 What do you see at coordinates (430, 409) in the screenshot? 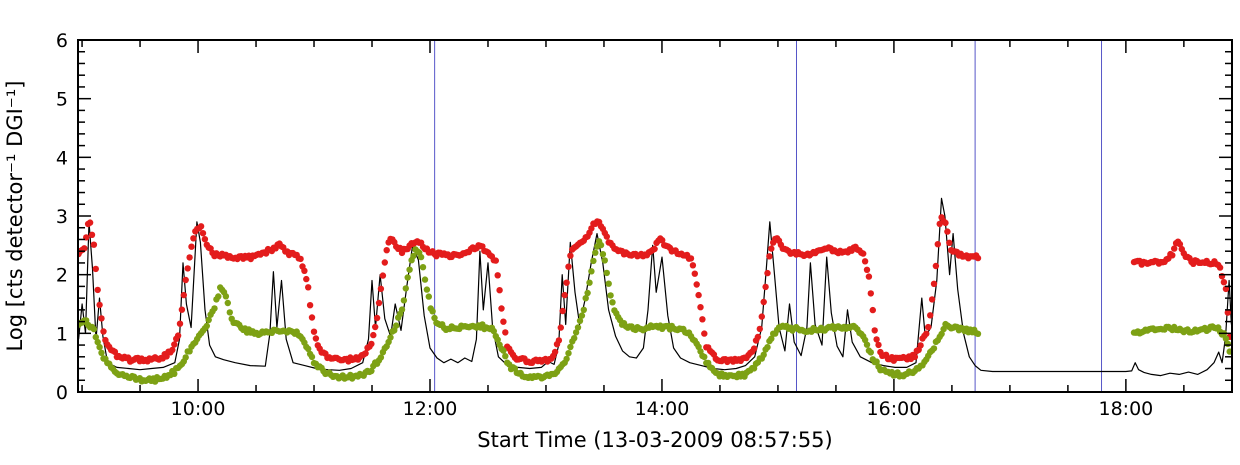
I see `x-tick-label: 12:00` at bounding box center [430, 409].